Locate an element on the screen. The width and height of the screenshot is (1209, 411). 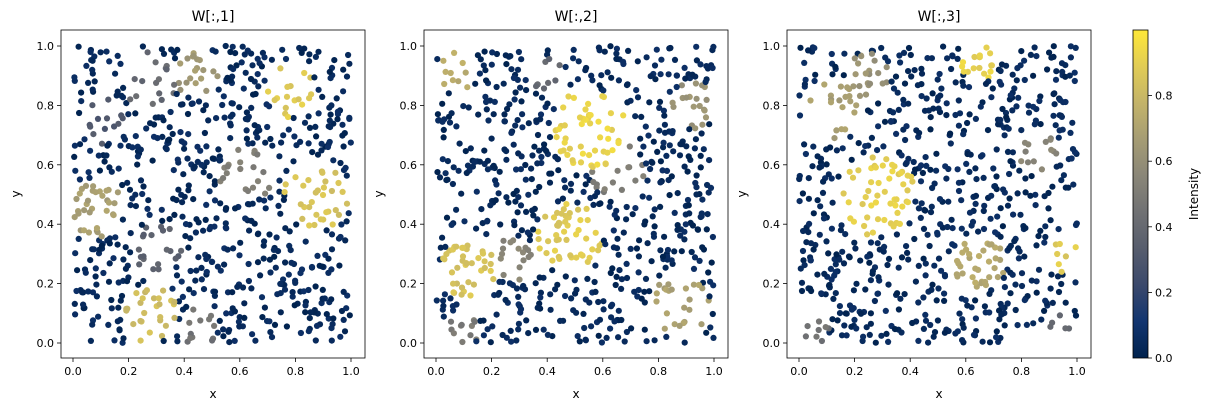
y-tick-label: 0.2 is located at coordinates (46, 284).